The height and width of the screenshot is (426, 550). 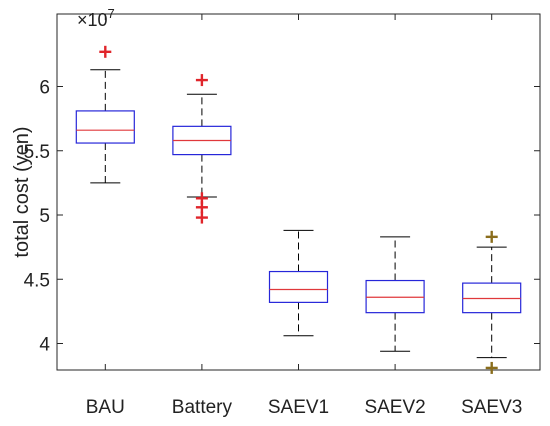 I want to click on y-tick-label: 6, so click(x=44, y=88).